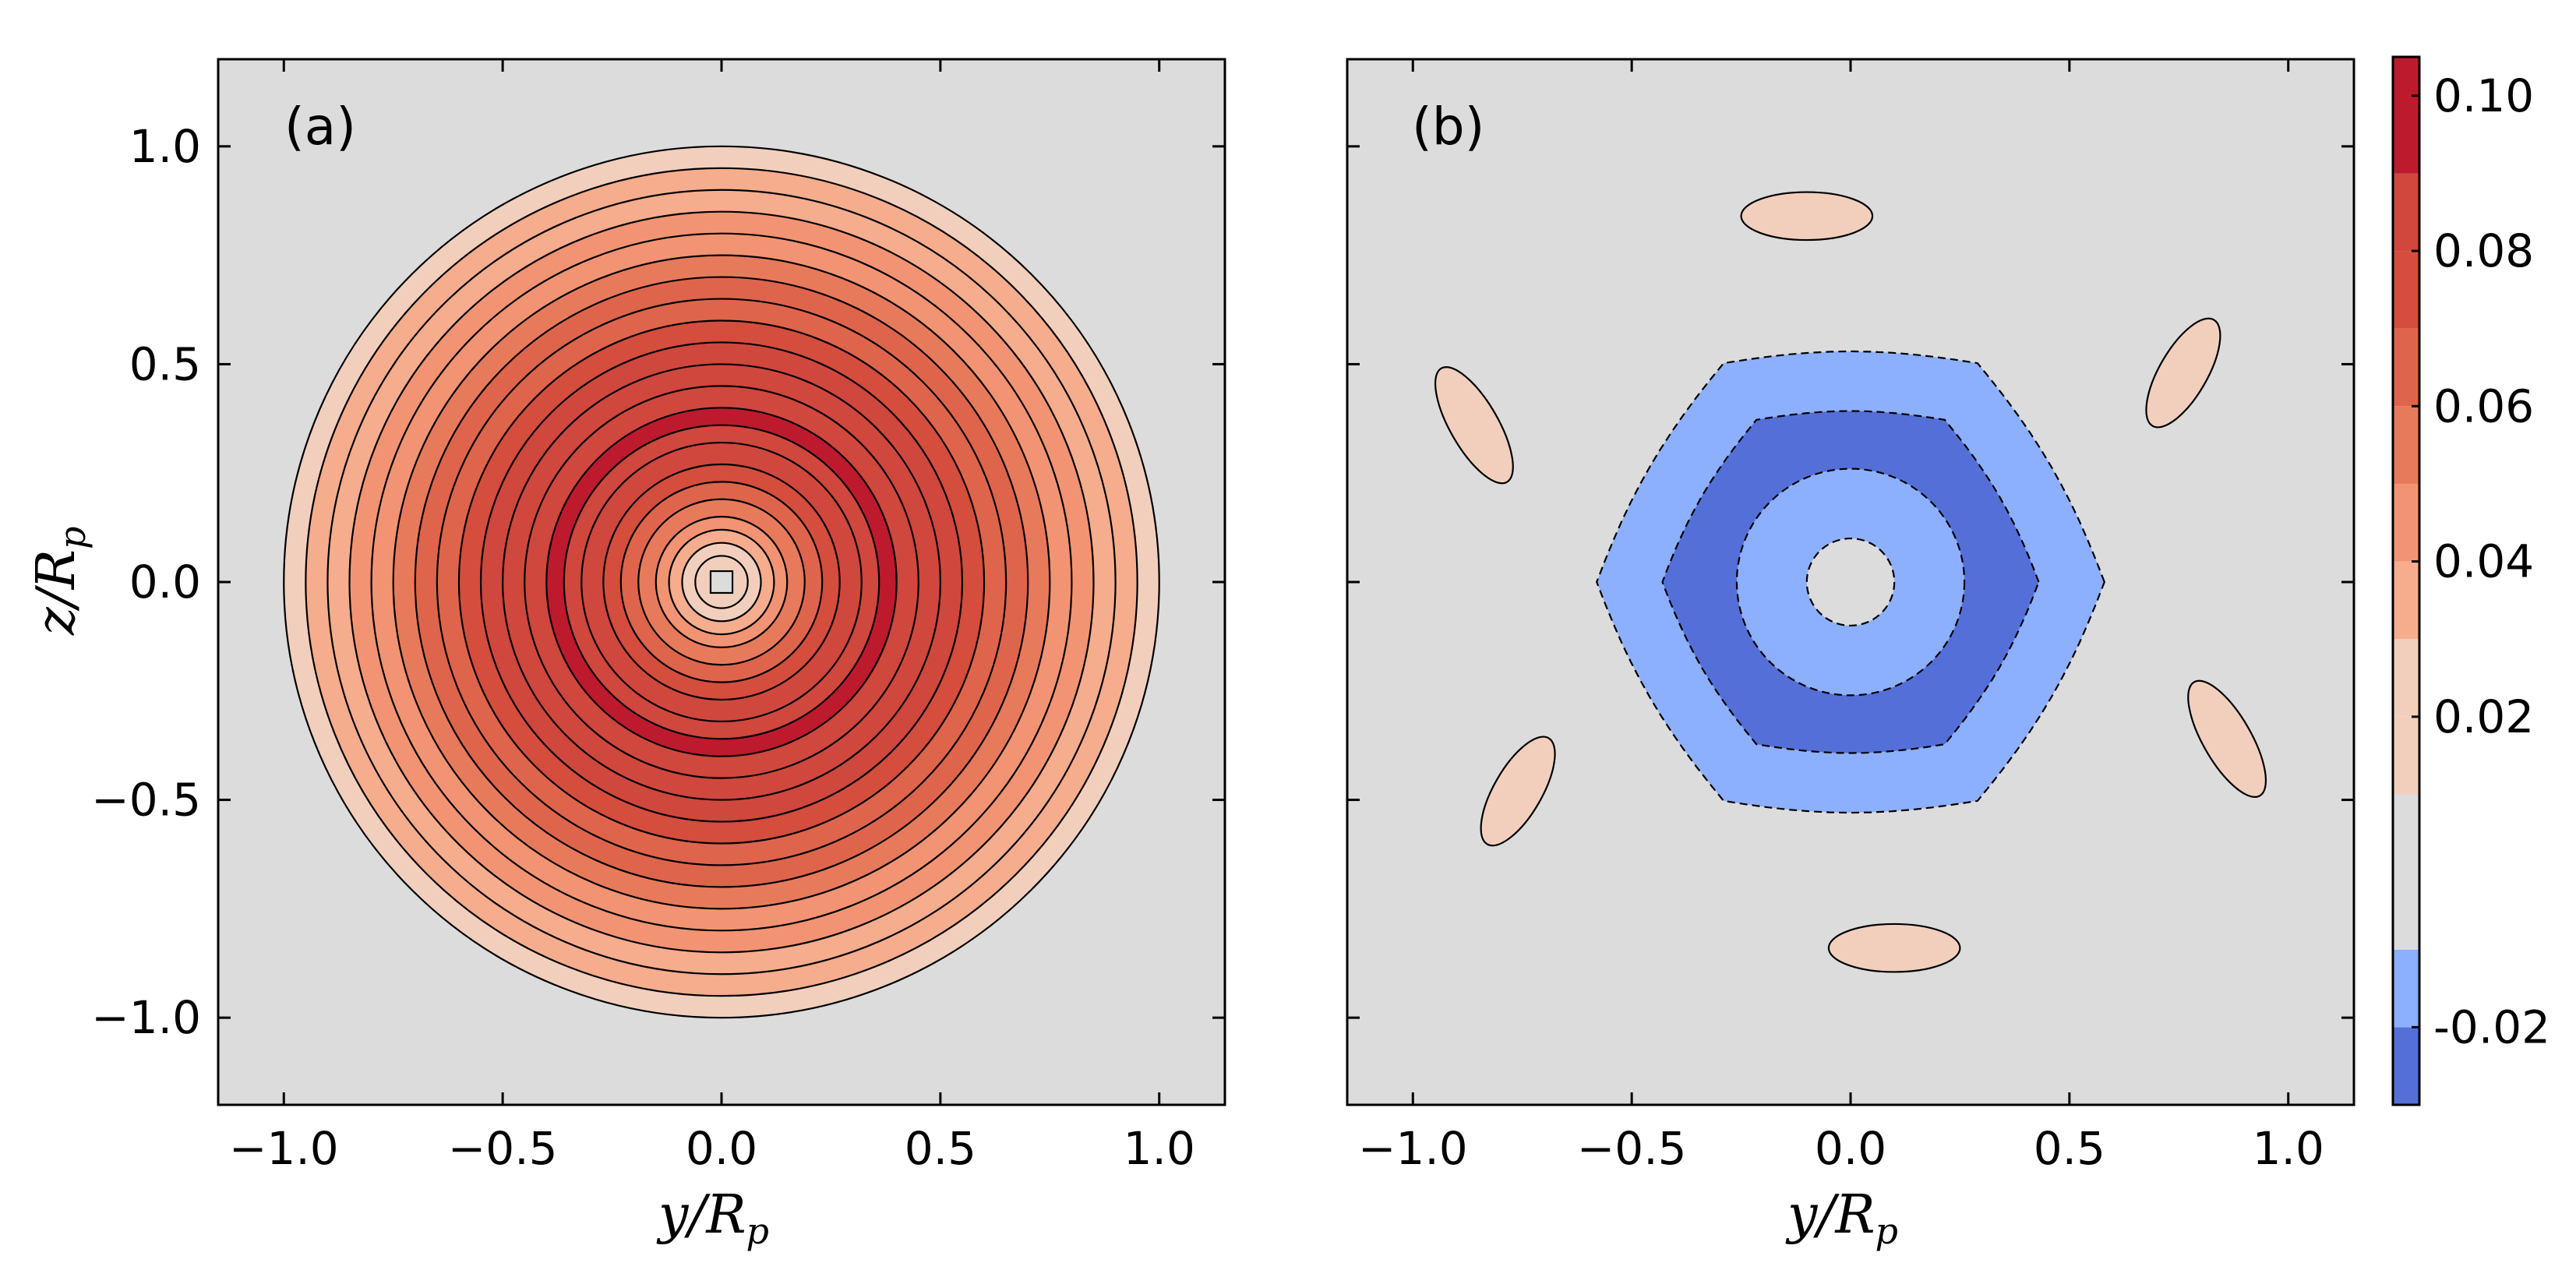  Describe the element at coordinates (2483, 96) in the screenshot. I see `colorbar-tick-label-1: 0.10` at that location.